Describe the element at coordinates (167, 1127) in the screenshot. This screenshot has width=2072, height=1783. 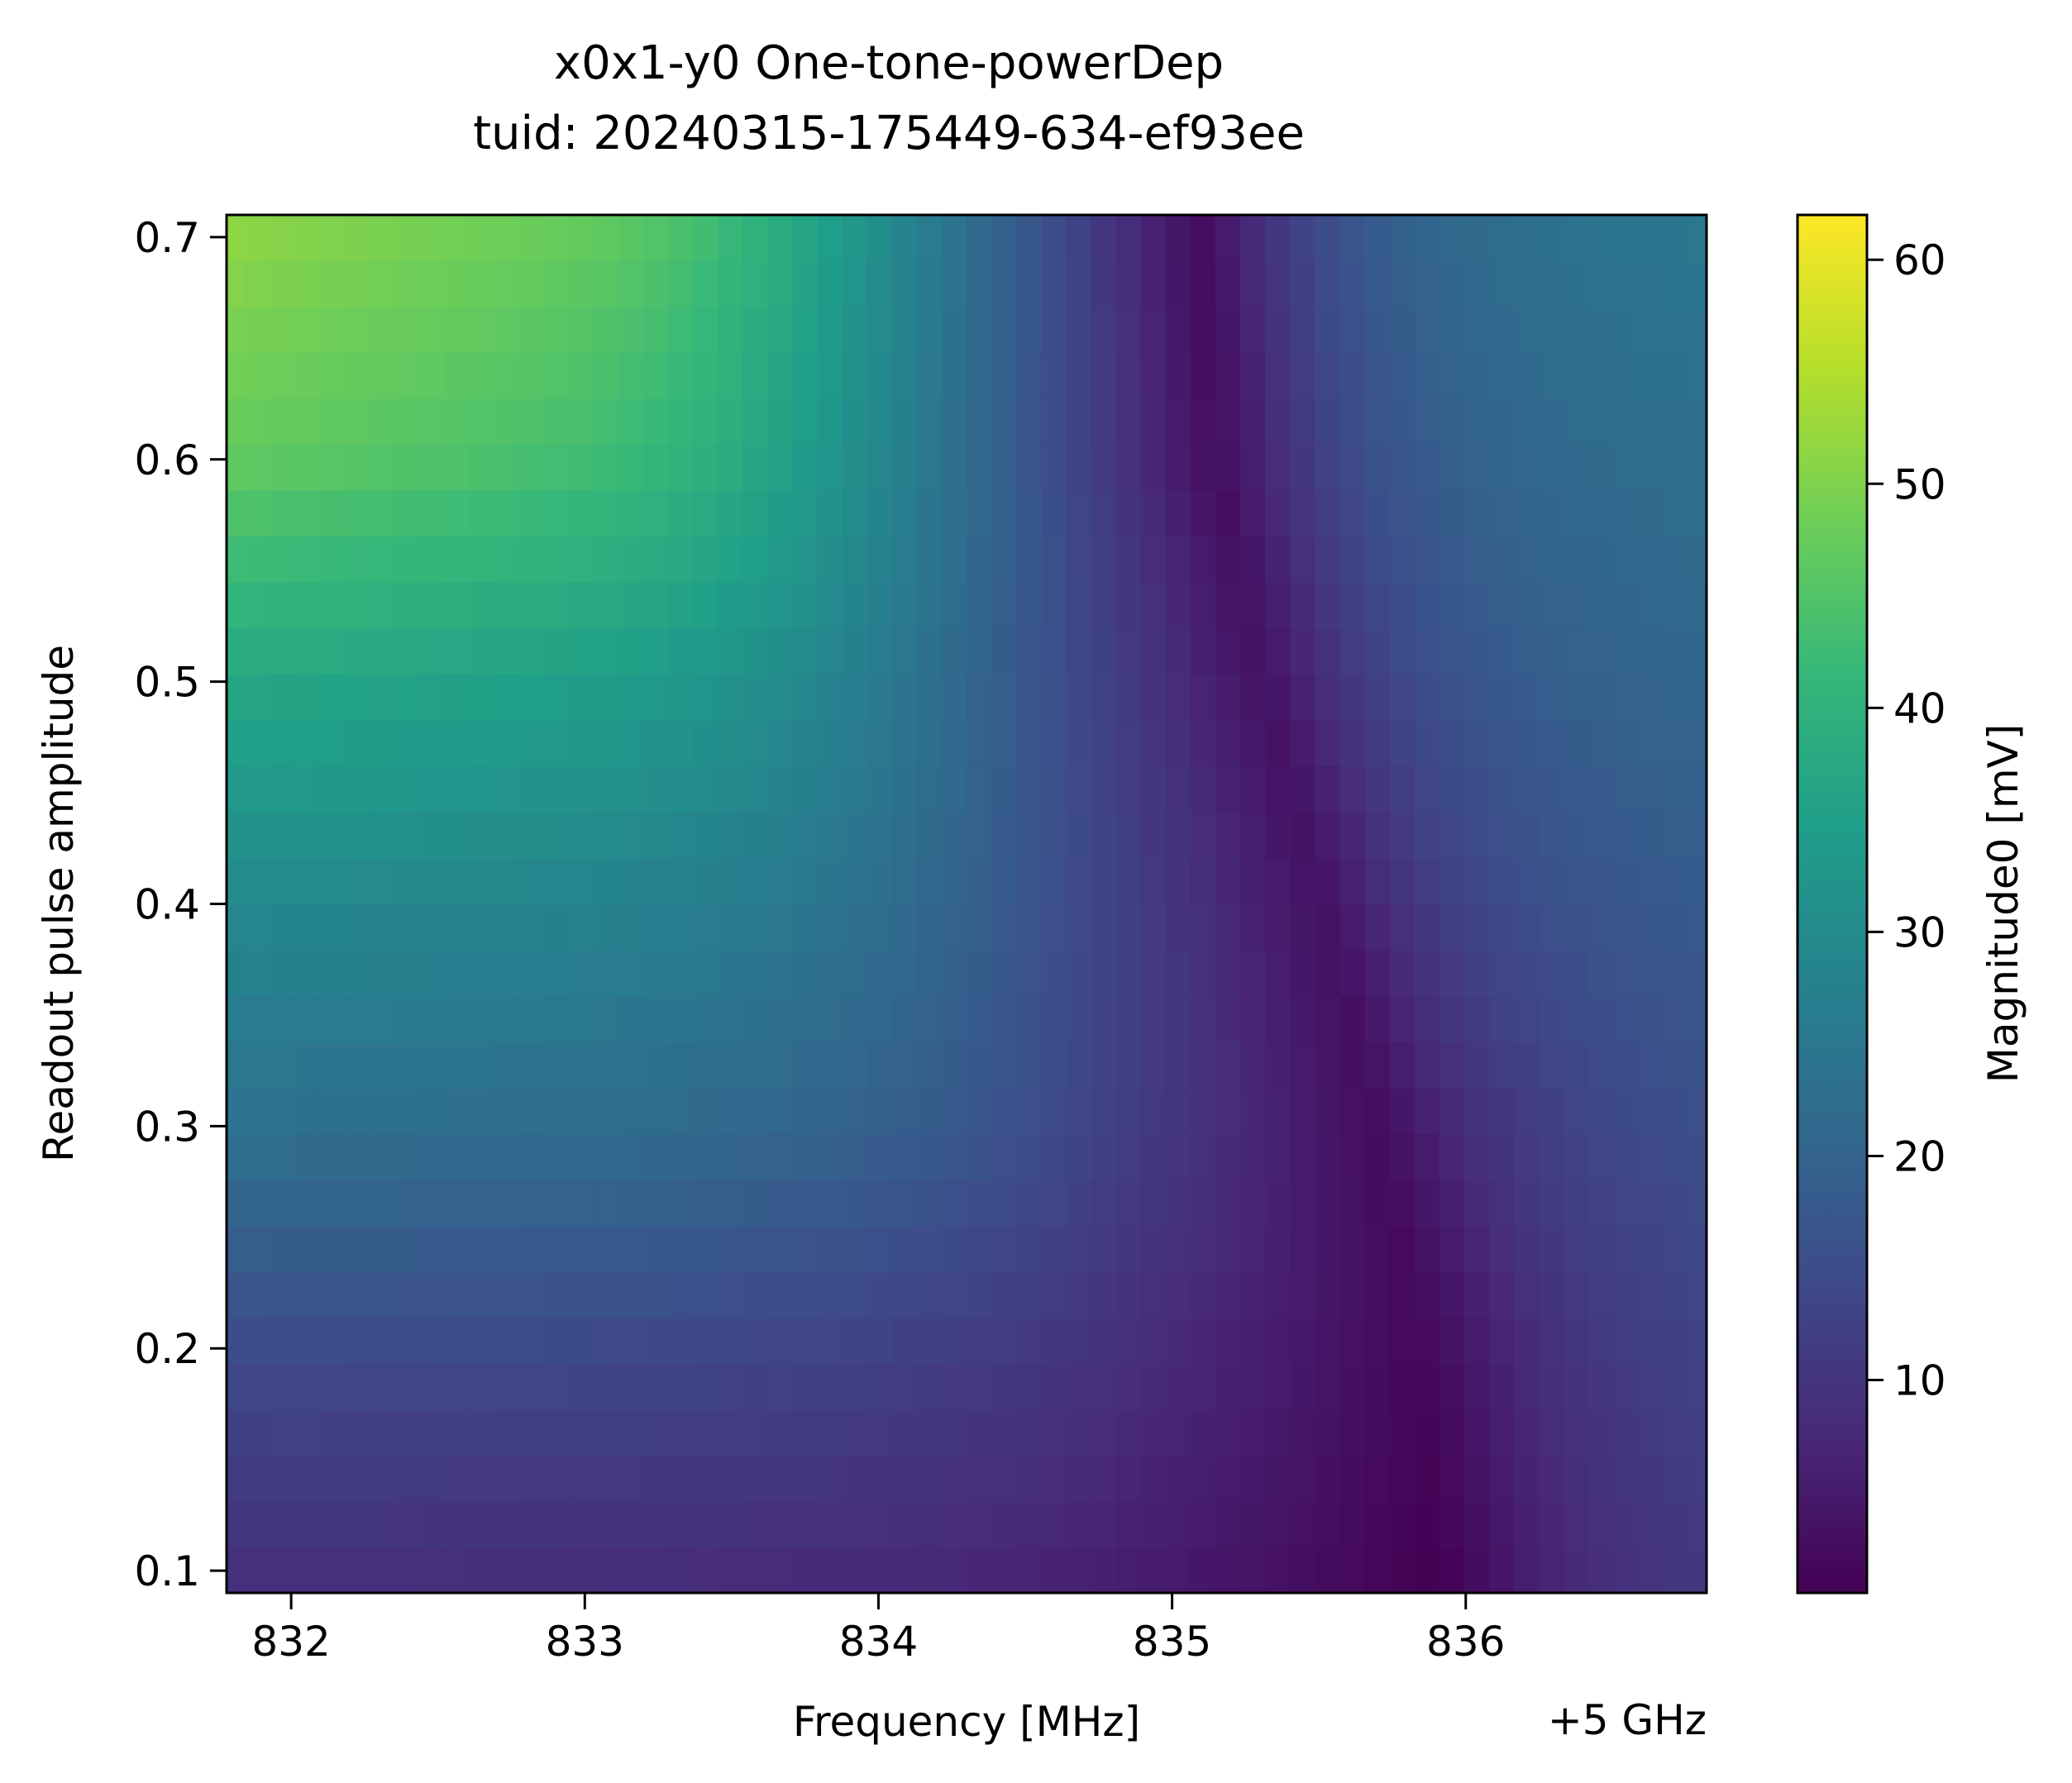
I see `y-tick-label: 0.3` at that location.